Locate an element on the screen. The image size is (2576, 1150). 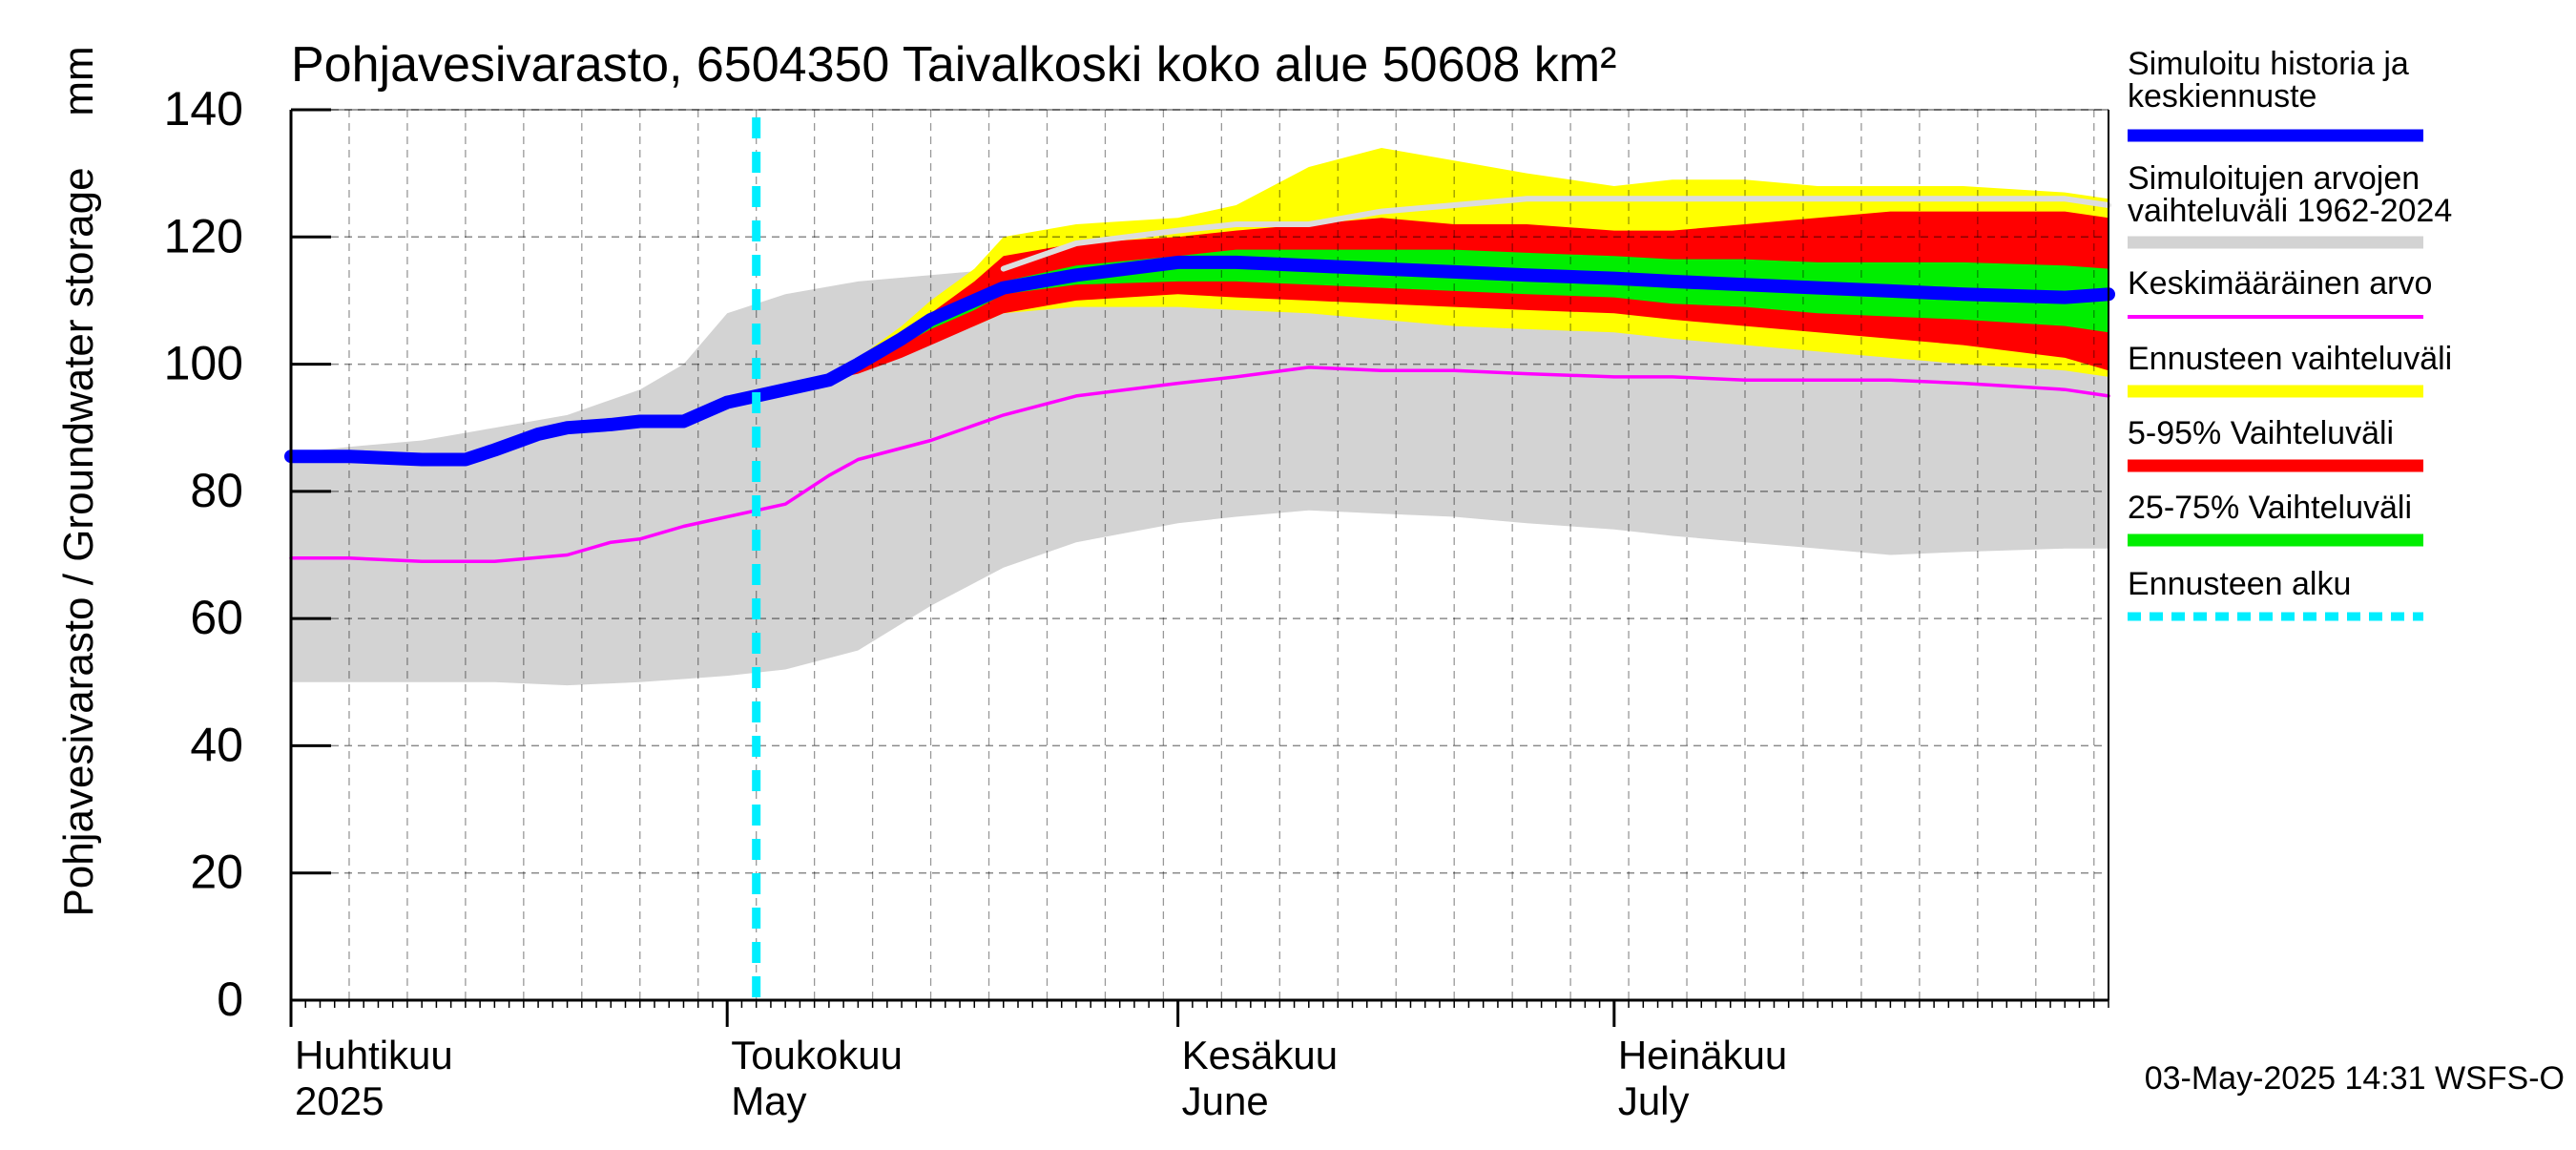
x-month-label-en-0: 2025 is located at coordinates (339, 1100).